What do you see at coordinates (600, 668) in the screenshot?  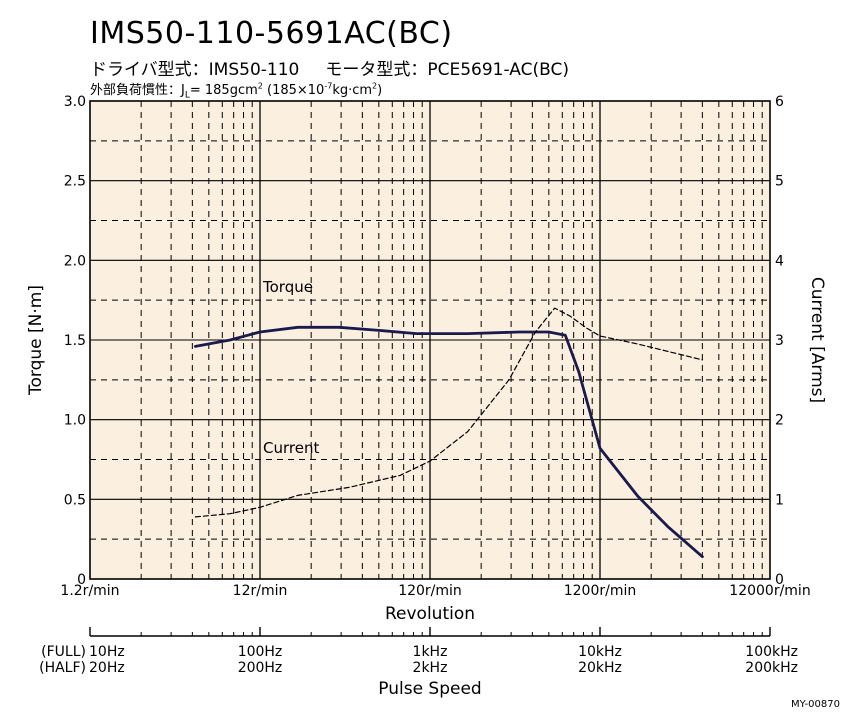 I see `pulse-half-tick-label: 20kHz` at bounding box center [600, 668].